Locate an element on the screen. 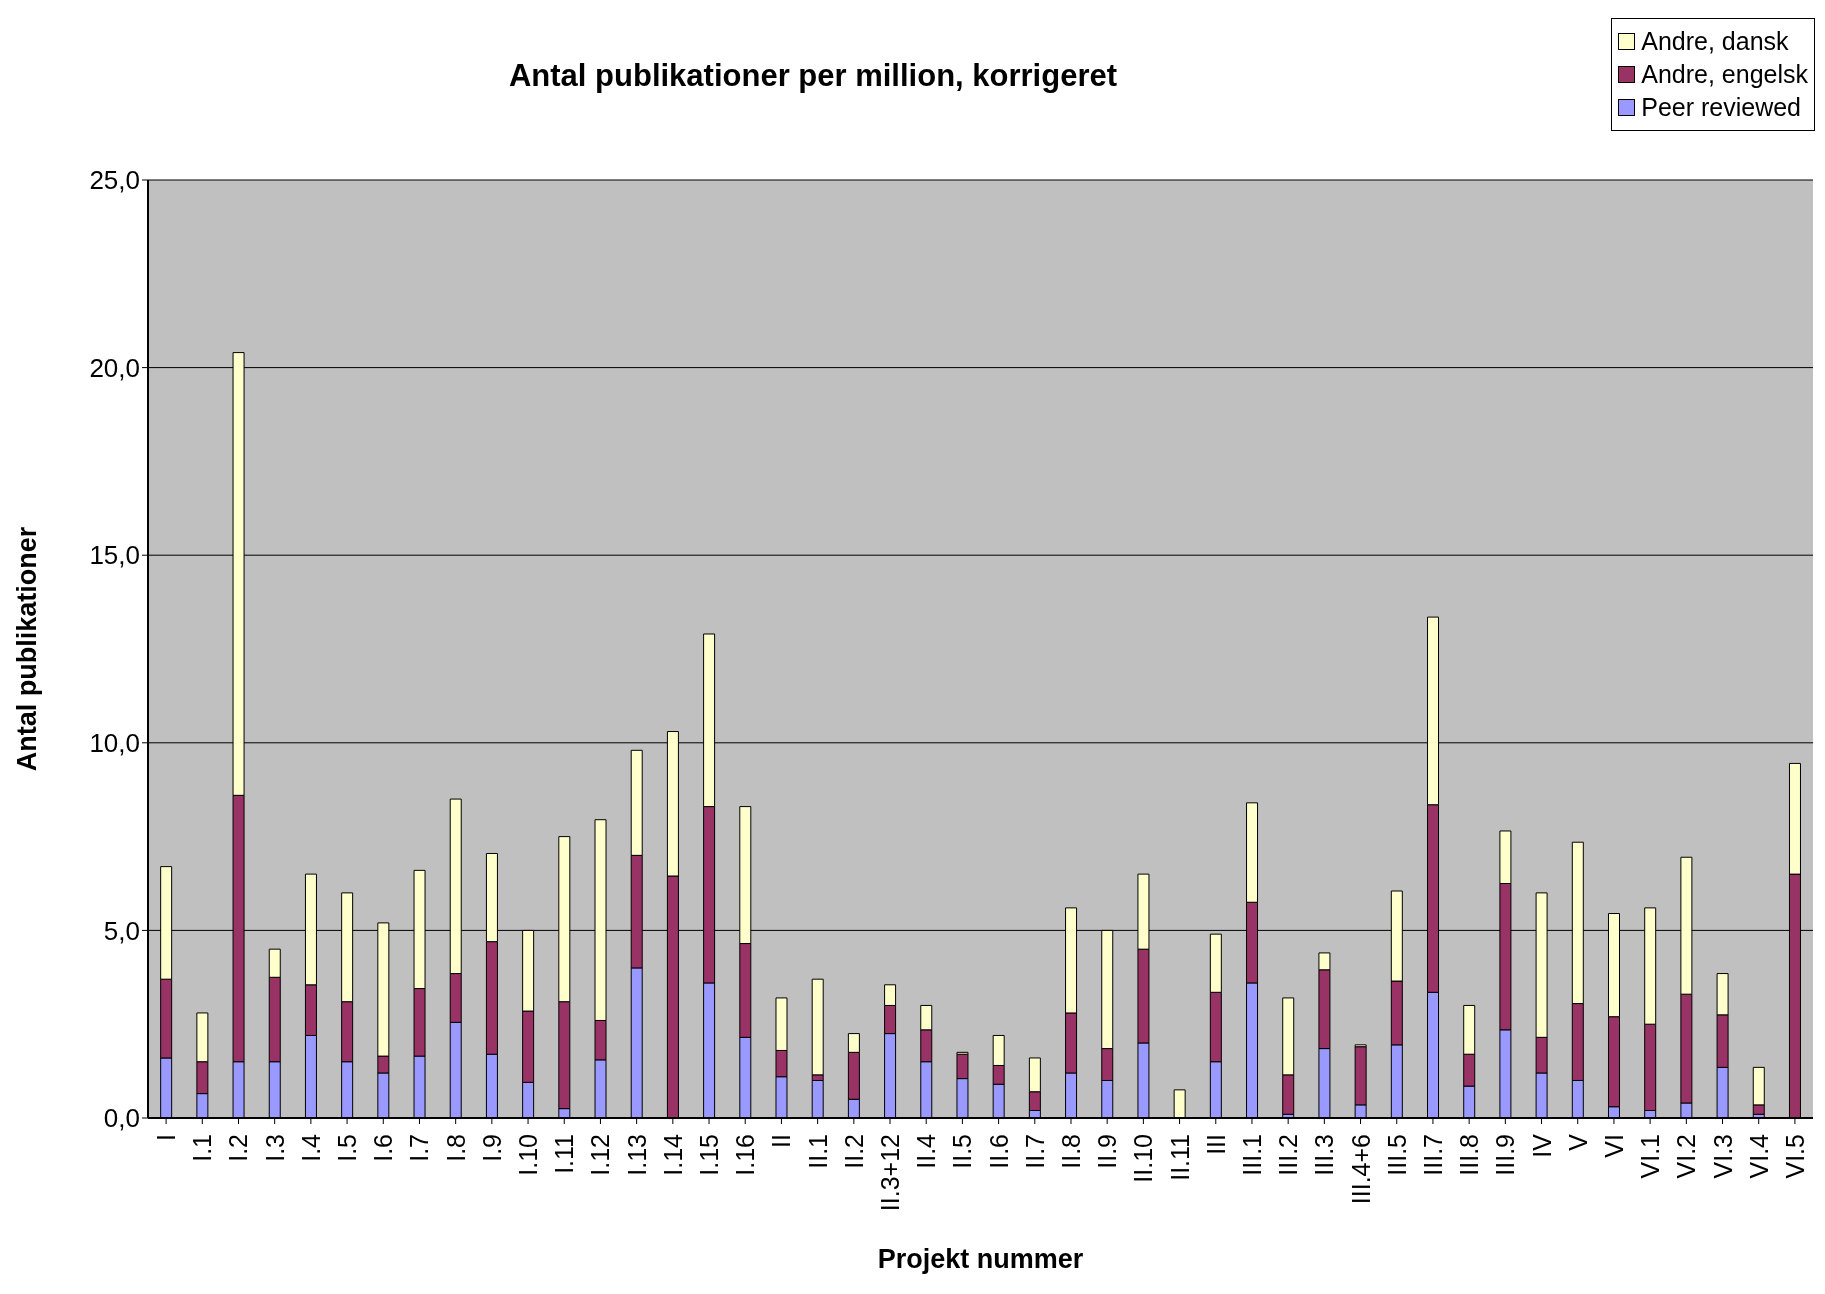  x-tick-label: II.11 is located at coordinates (1179, 1157).